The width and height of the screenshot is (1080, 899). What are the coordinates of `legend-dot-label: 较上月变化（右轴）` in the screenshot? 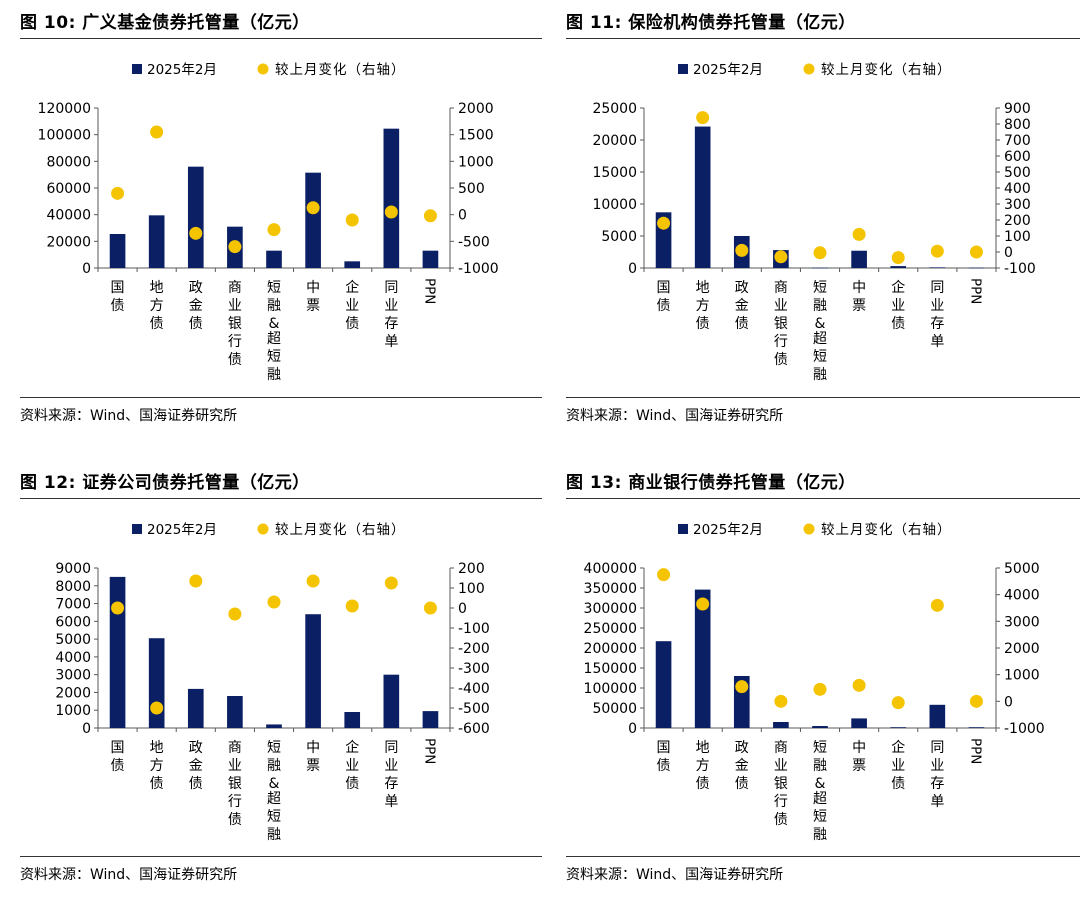 It's located at (340, 530).